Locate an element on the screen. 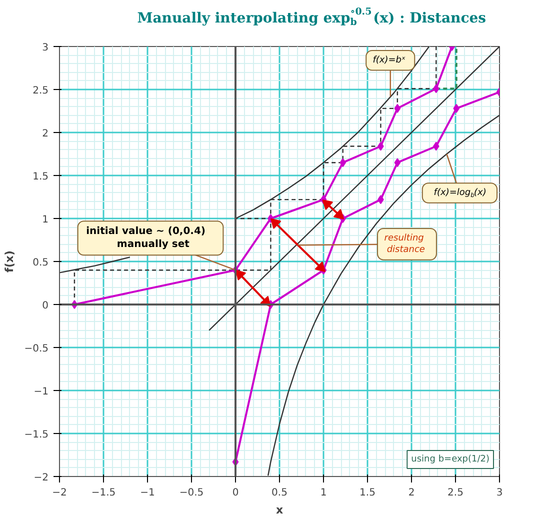 The width and height of the screenshot is (540, 532). x-tick-label: −1.5 is located at coordinates (103, 493).